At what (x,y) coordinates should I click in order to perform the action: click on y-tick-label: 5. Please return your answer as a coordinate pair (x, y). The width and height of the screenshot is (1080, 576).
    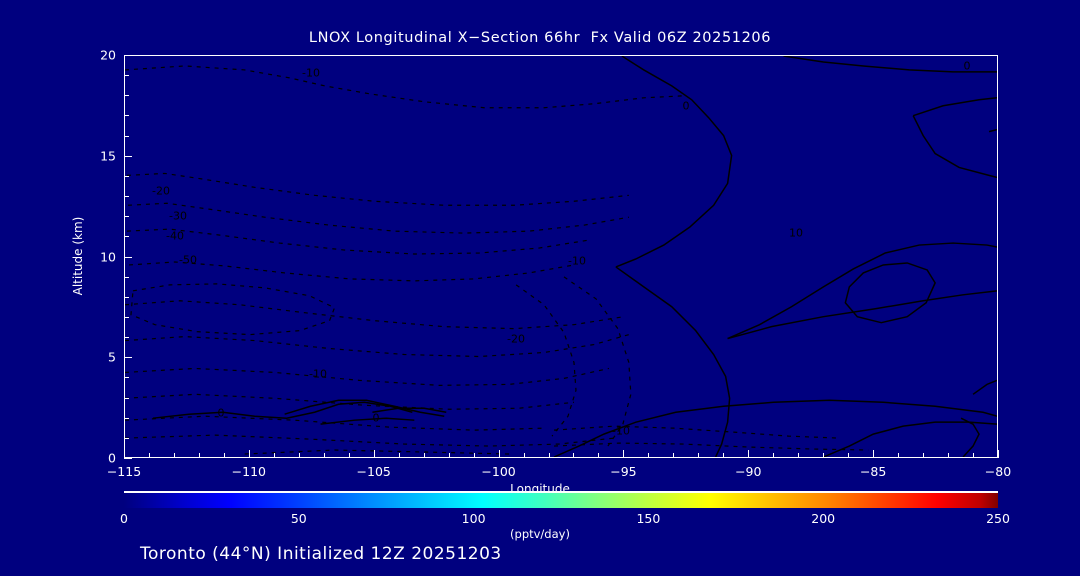
    Looking at the image, I should click on (112, 357).